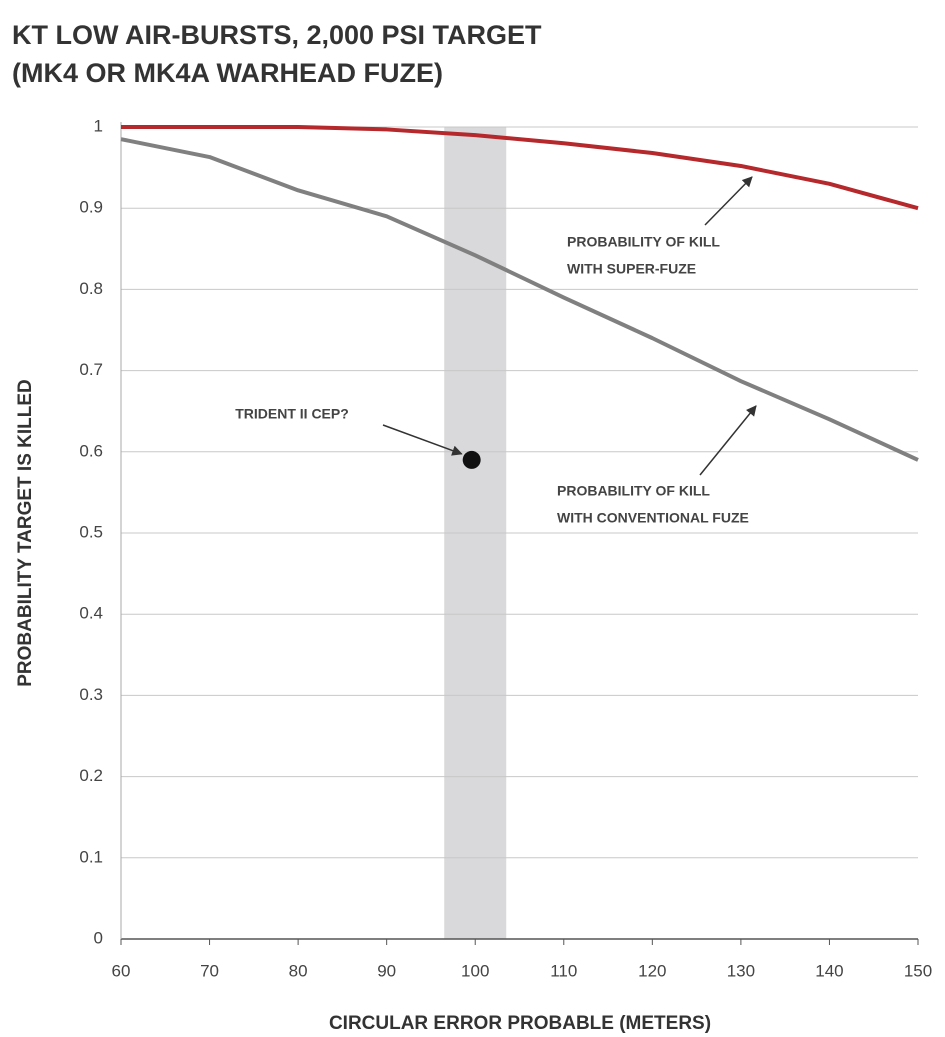 This screenshot has height=1037, width=945. What do you see at coordinates (91, 531) in the screenshot?
I see `y-tick-label: 0.5` at bounding box center [91, 531].